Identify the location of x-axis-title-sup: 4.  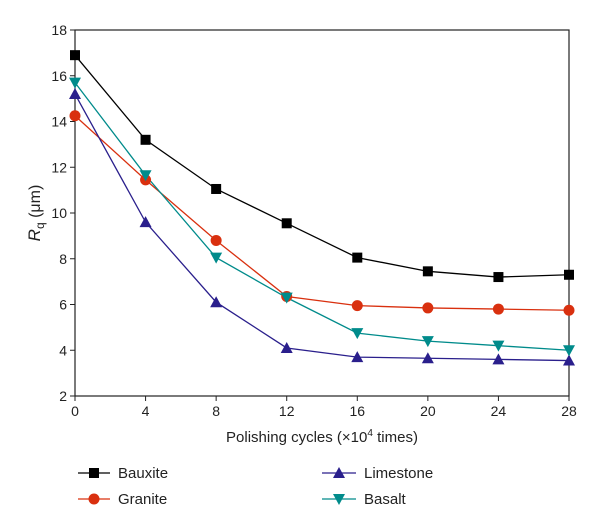
(370, 433).